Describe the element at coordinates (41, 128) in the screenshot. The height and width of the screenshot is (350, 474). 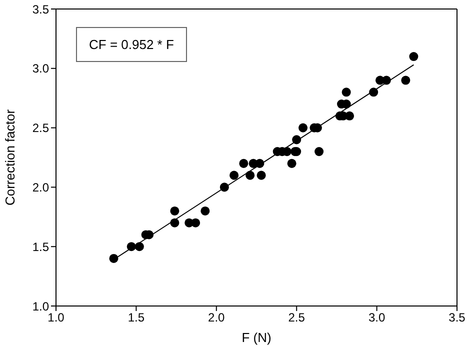
I see `y-tick-label: 2.5` at that location.